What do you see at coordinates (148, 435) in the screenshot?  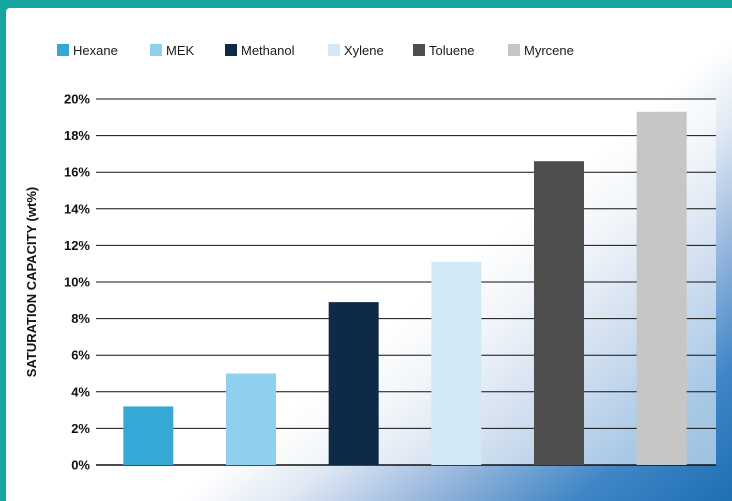 I see `bar-hexane` at bounding box center [148, 435].